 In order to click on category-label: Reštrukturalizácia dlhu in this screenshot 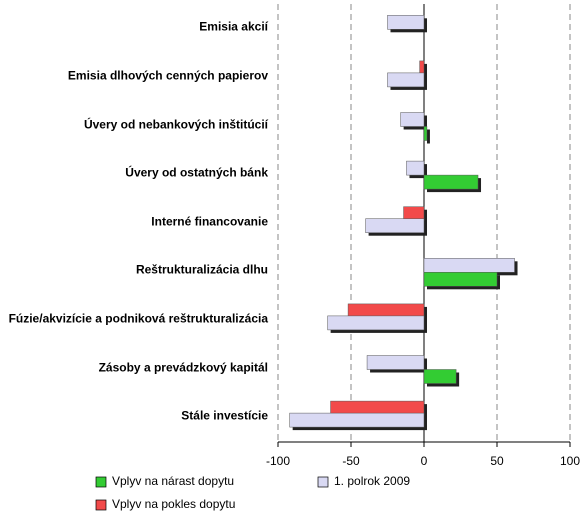, I will do `click(136, 270)`.